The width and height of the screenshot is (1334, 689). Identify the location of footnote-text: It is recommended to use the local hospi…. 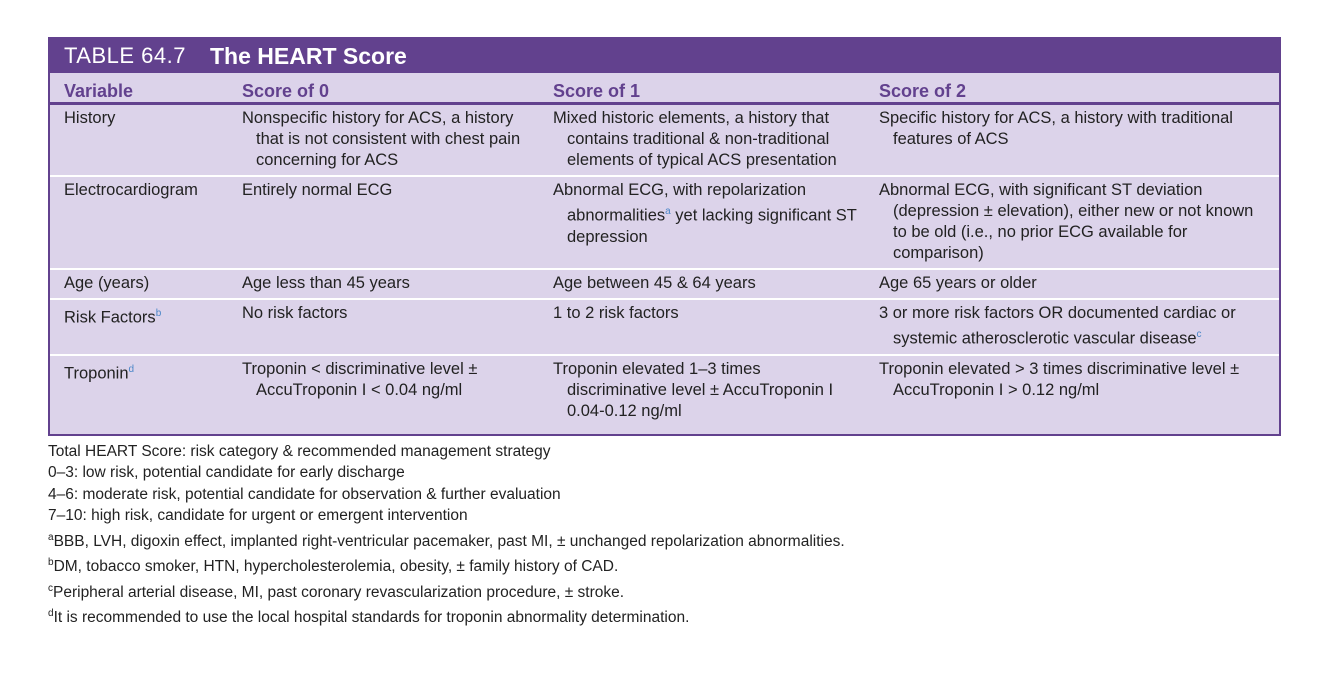
(371, 618).